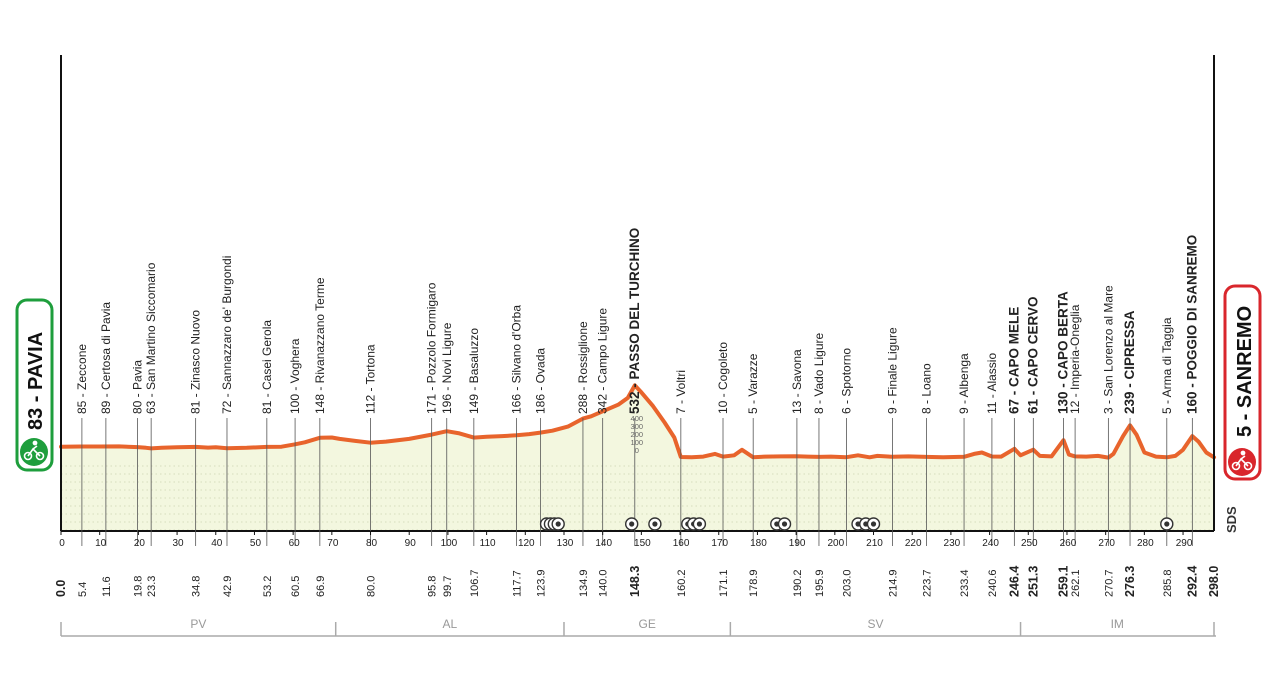 This screenshot has height=689, width=1280. Describe the element at coordinates (1013, 360) in the screenshot. I see `place-label: 67 - CAPO MELE` at that location.